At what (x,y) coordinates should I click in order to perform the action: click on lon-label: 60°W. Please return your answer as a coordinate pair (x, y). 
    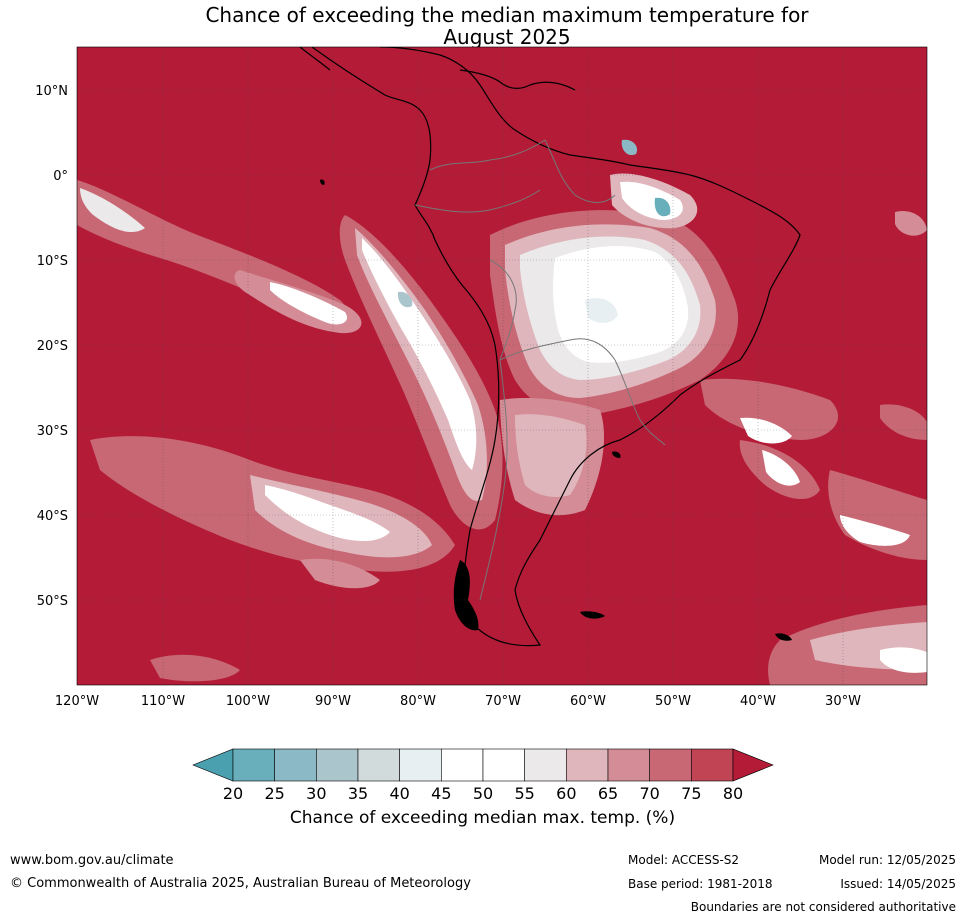
    Looking at the image, I should click on (588, 701).